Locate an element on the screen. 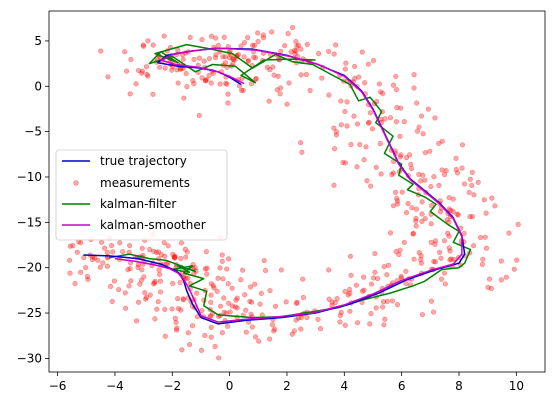  x-tick-label: −4 is located at coordinates (115, 386).